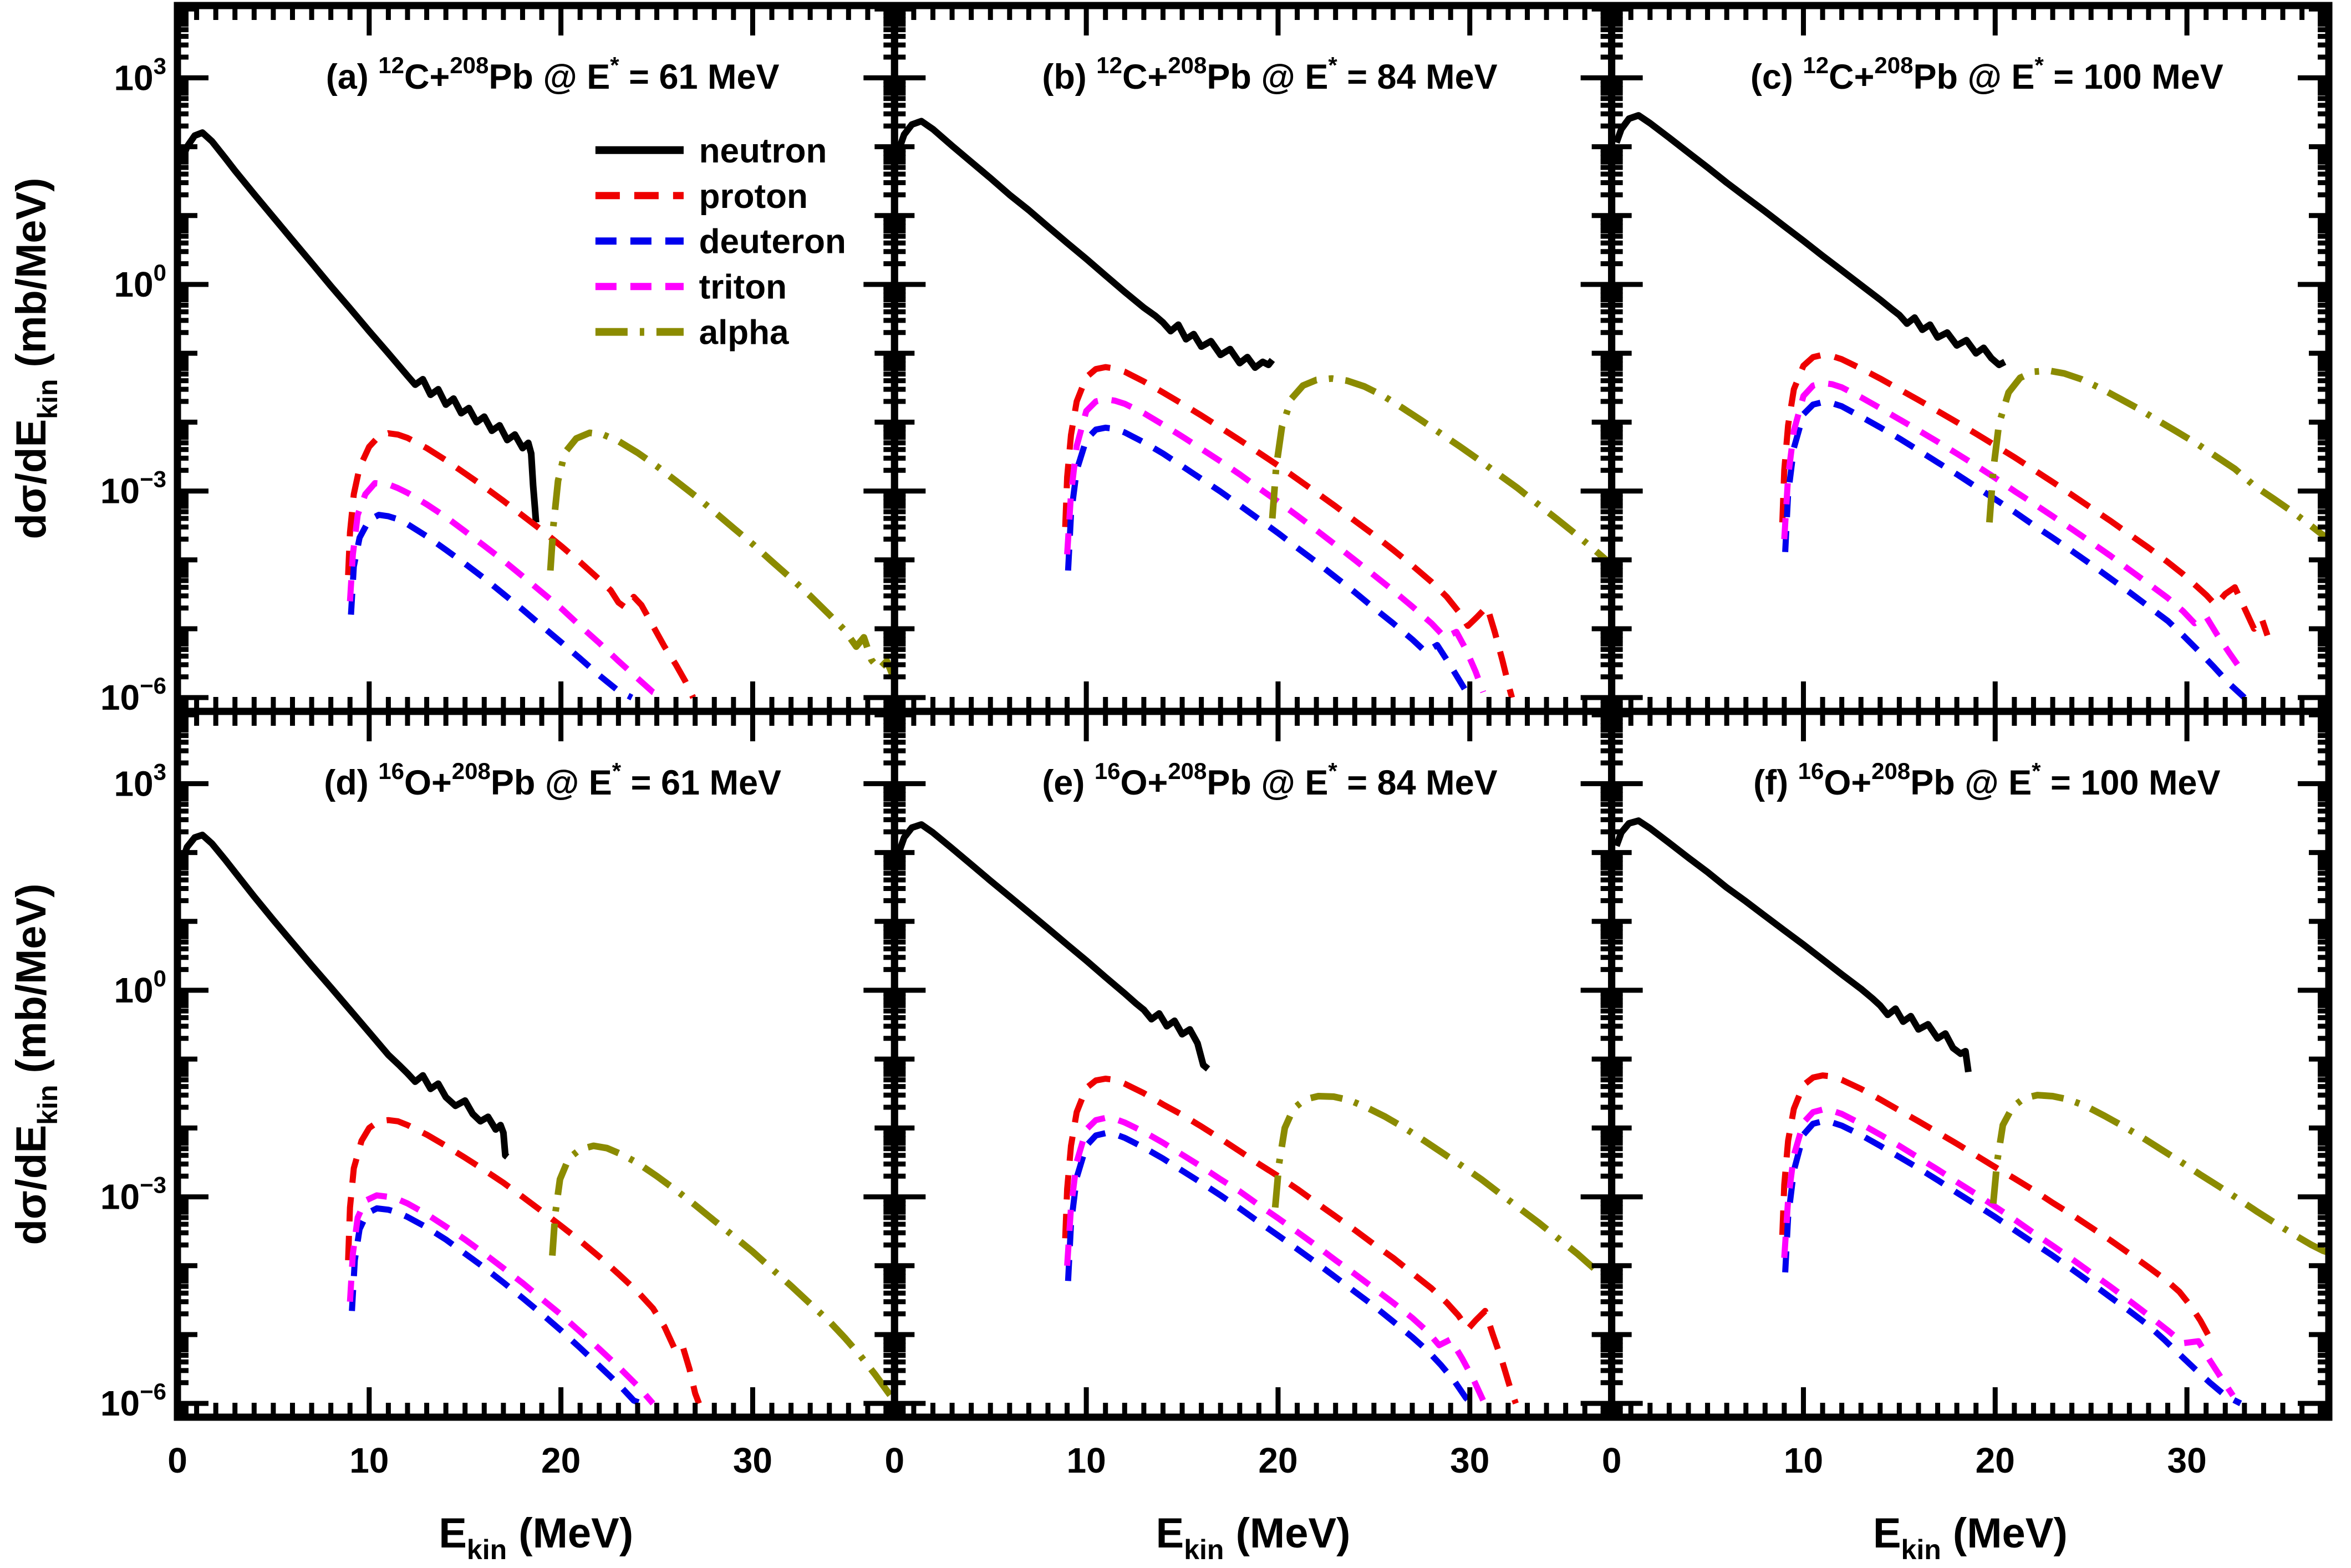  Describe the element at coordinates (1986, 780) in the screenshot. I see `panel-f-title: (f) 16O+208Pb @ E* = 100 MeV` at that location.